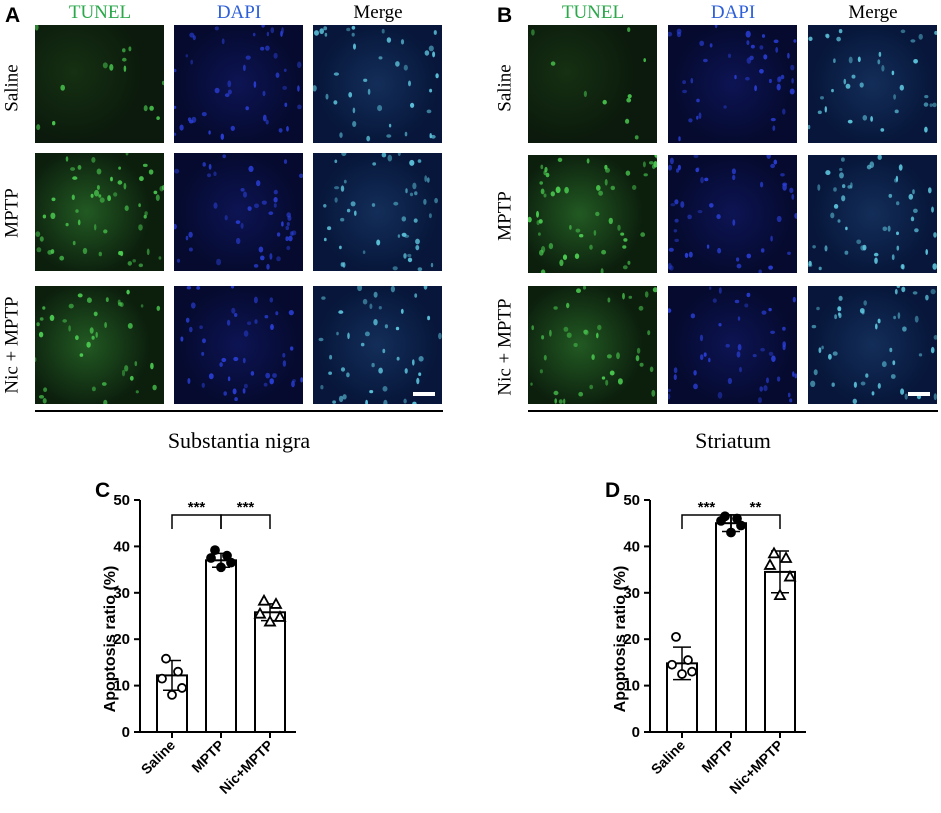 This screenshot has height=813, width=941. What do you see at coordinates (424, 394) in the screenshot?
I see `scale-bar` at bounding box center [424, 394].